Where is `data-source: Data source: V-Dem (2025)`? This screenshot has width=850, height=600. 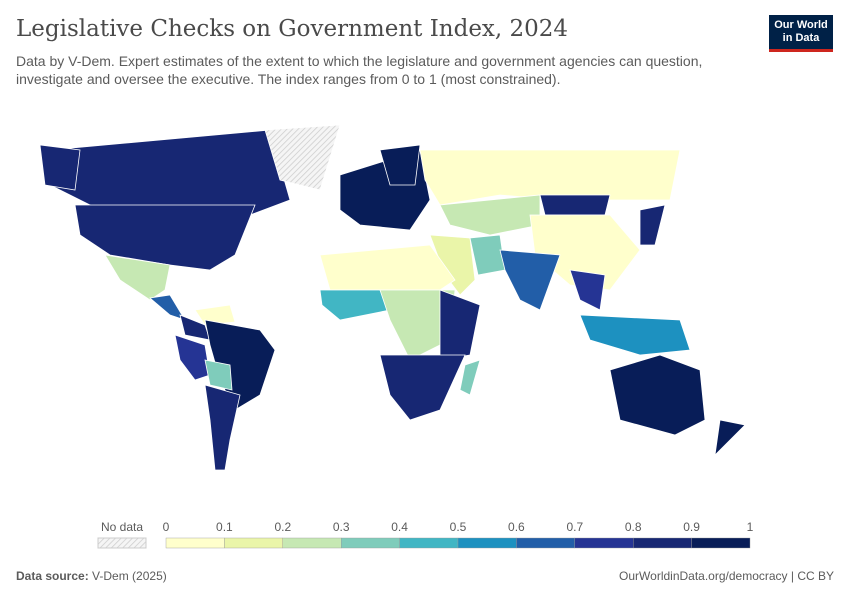 data-source: Data source: V-Dem (2025) is located at coordinates (91, 576).